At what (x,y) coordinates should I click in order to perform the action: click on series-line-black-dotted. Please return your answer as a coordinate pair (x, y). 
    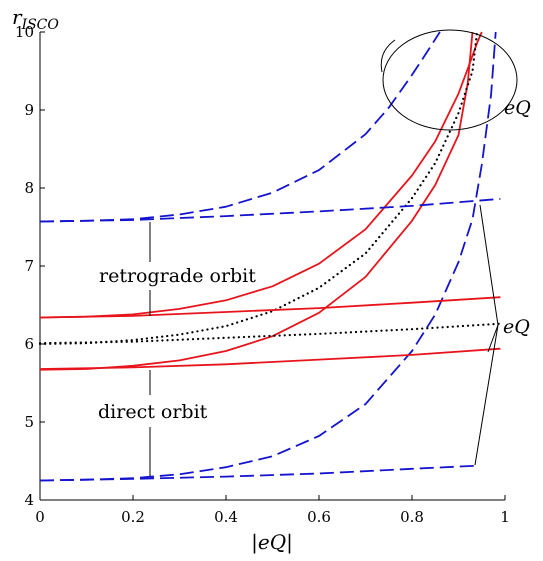
    Looking at the image, I should click on (270, 333).